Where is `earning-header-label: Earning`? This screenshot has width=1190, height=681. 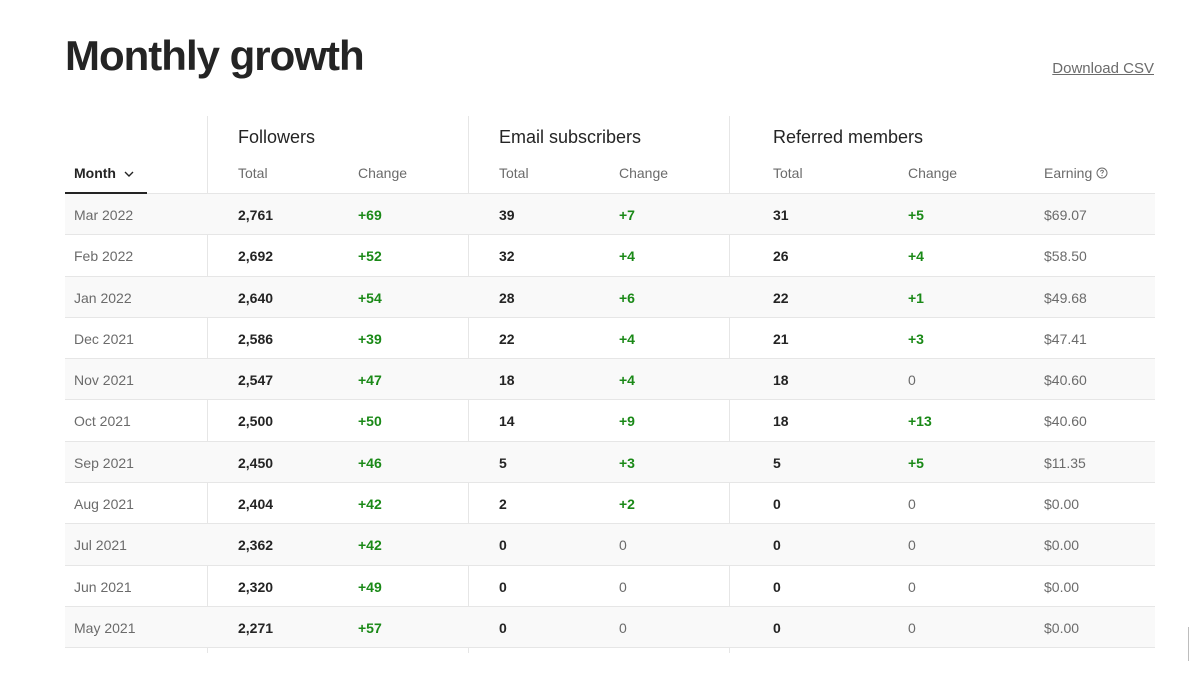 earning-header-label: Earning is located at coordinates (1068, 173).